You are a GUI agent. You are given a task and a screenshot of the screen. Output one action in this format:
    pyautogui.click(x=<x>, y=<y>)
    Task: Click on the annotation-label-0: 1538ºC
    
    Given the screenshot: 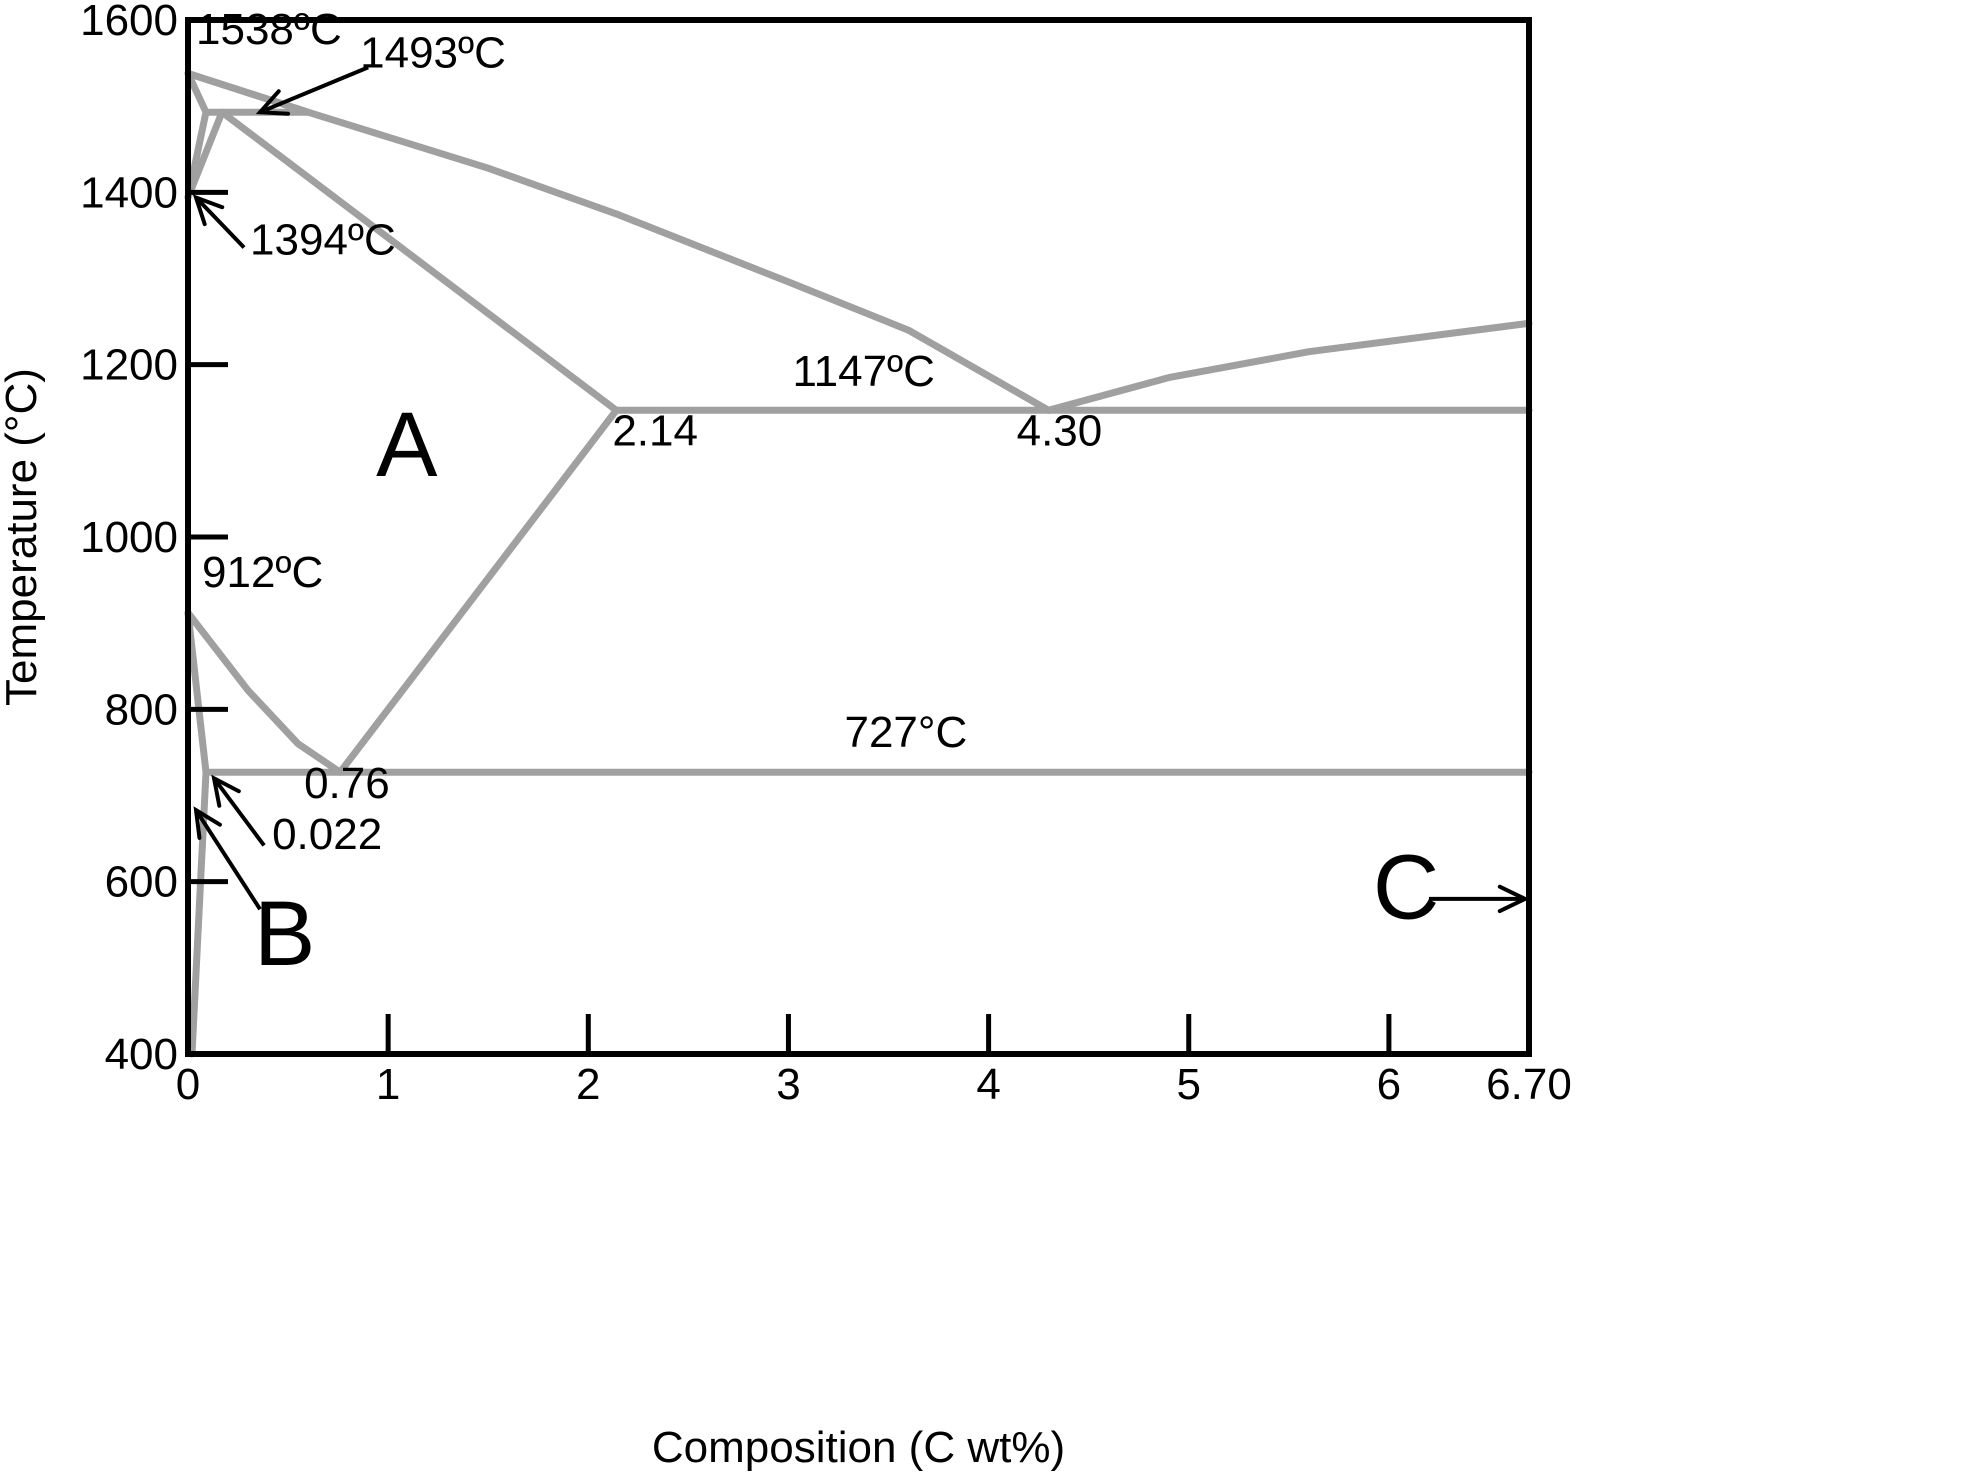 What is the action you would take?
    pyautogui.click(x=269, y=29)
    